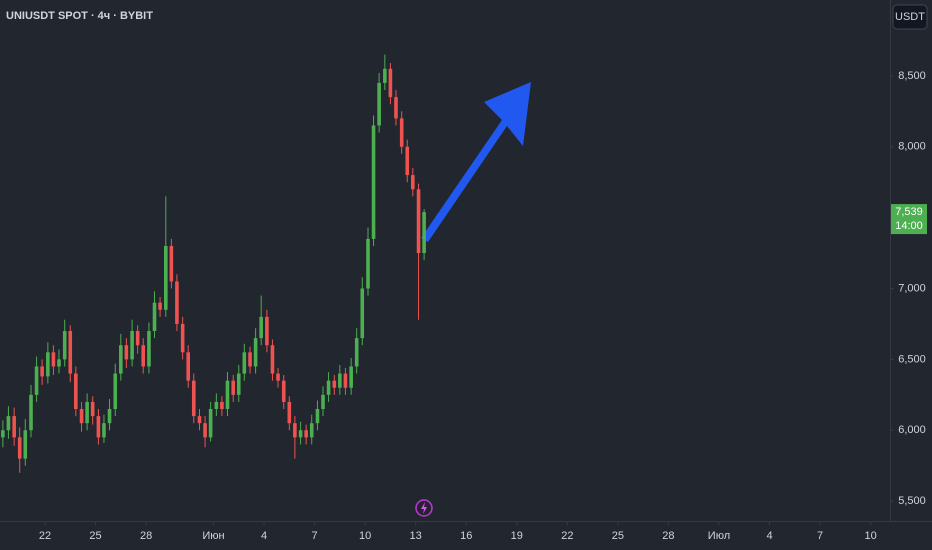 The height and width of the screenshot is (550, 932). Describe the element at coordinates (719, 536) in the screenshot. I see `x-tick-label: Июл` at that location.